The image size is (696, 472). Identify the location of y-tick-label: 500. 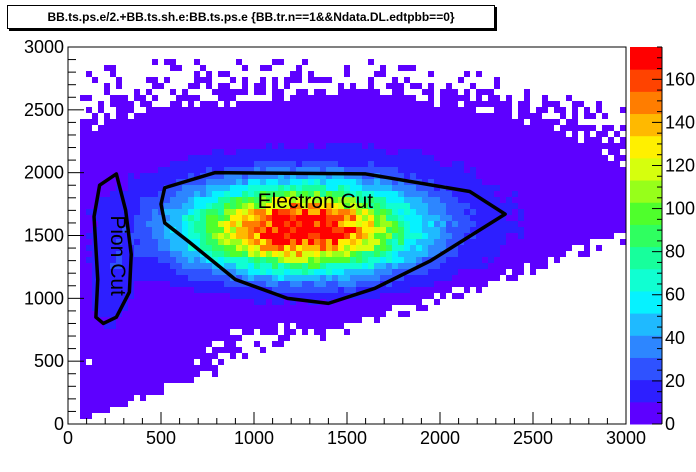
(49, 361).